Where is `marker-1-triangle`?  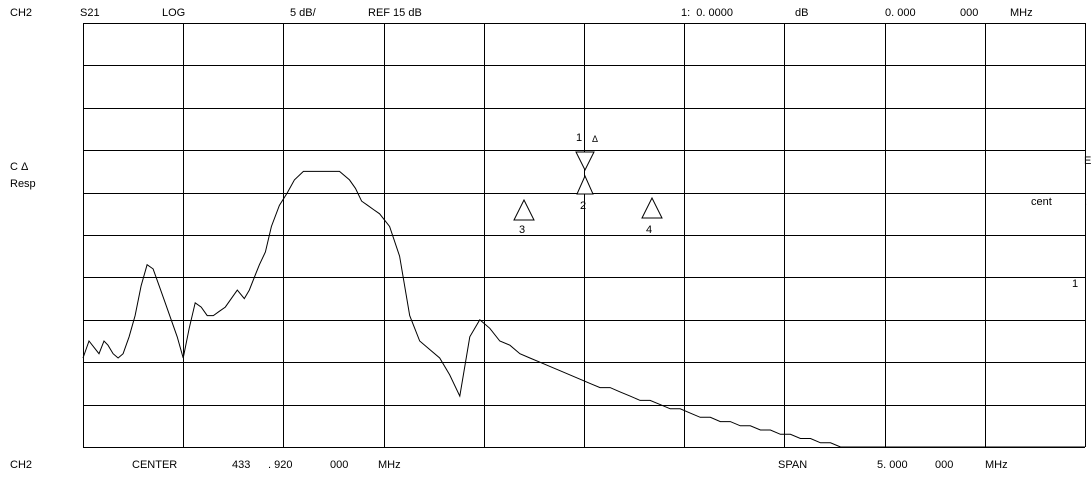 marker-1-triangle is located at coordinates (585, 161).